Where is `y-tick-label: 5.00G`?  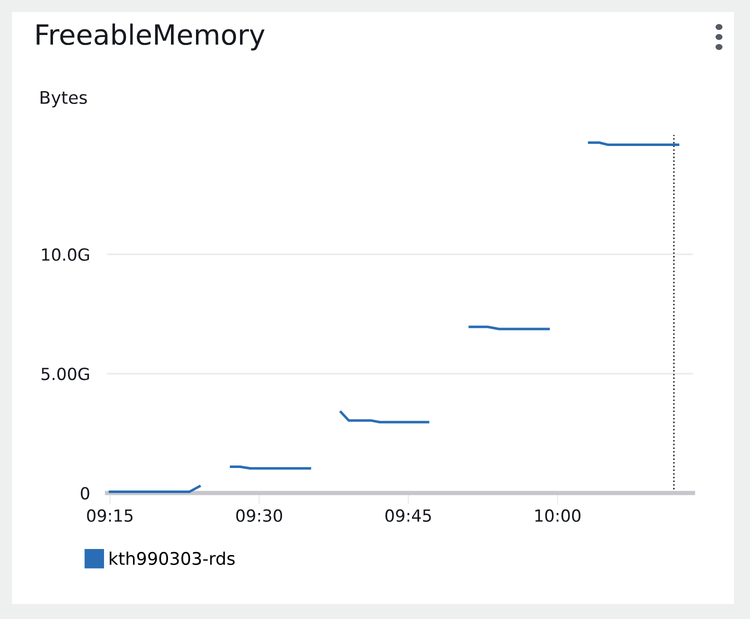
y-tick-label: 5.00G is located at coordinates (65, 374).